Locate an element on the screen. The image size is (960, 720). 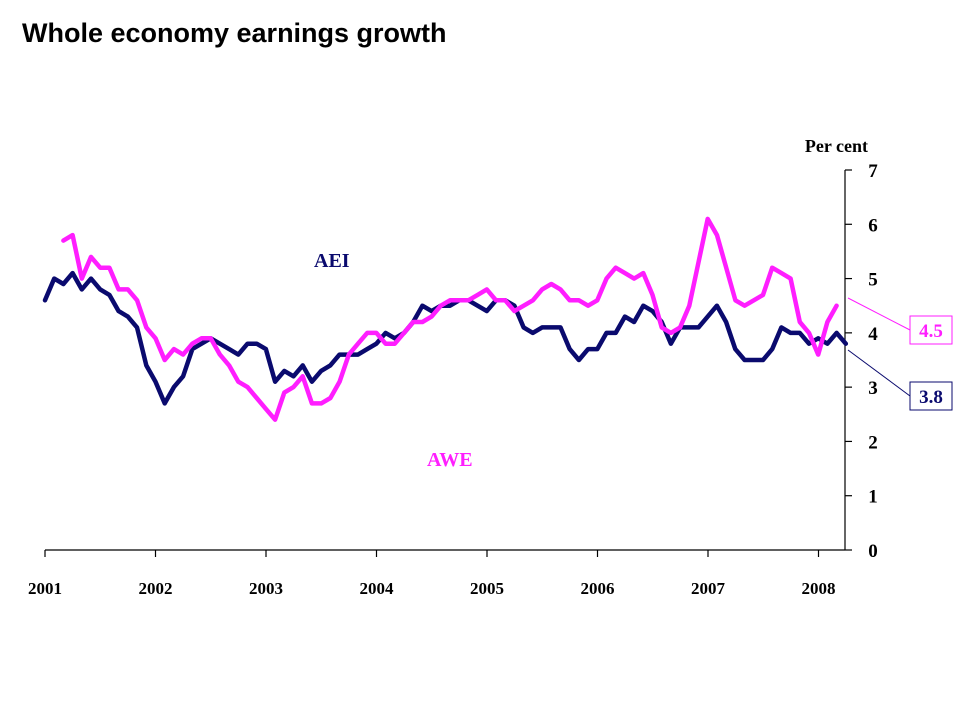
callout-leader-aei is located at coordinates (879, 373).